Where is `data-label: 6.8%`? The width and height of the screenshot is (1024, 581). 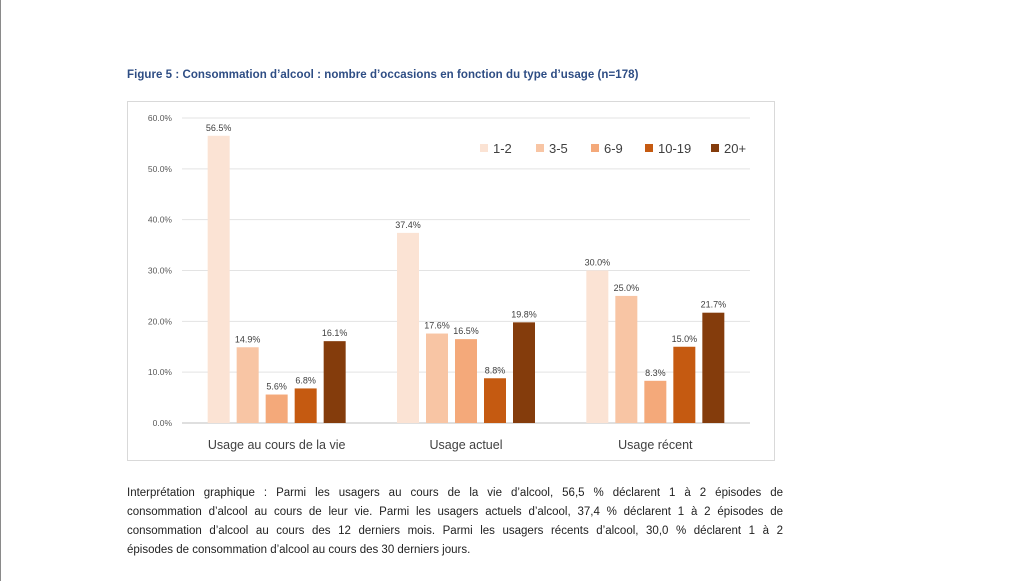 data-label: 6.8% is located at coordinates (305, 380).